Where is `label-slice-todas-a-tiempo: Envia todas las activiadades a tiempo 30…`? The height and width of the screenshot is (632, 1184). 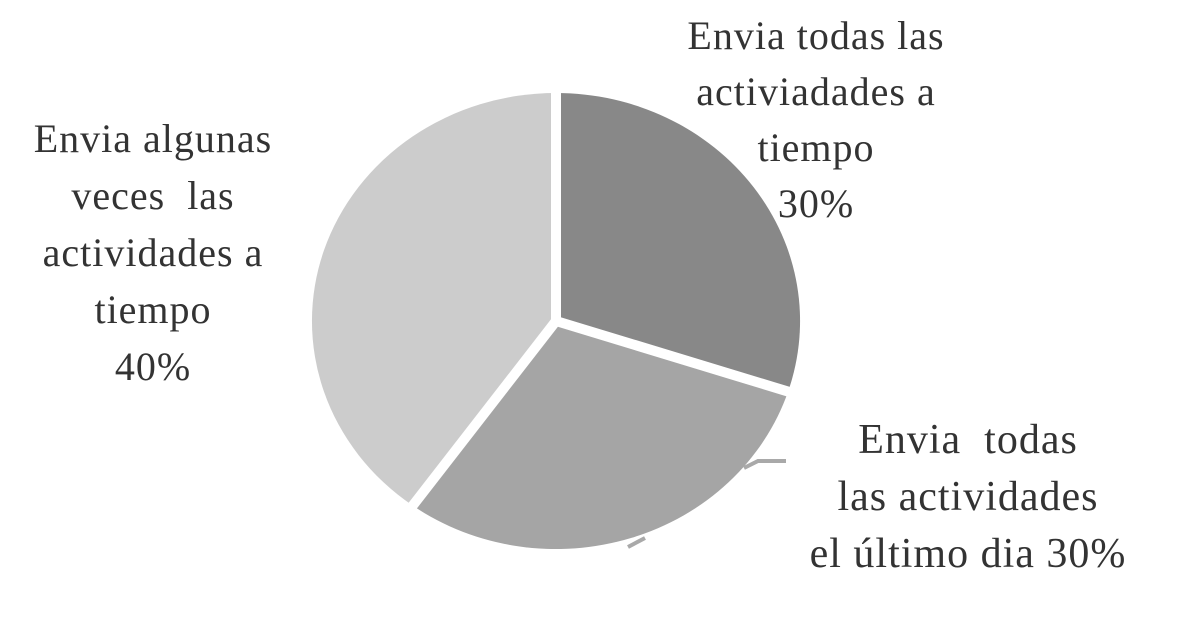
label-slice-todas-a-tiempo: Envia todas las activiadades a tiempo 30… is located at coordinates (816, 119).